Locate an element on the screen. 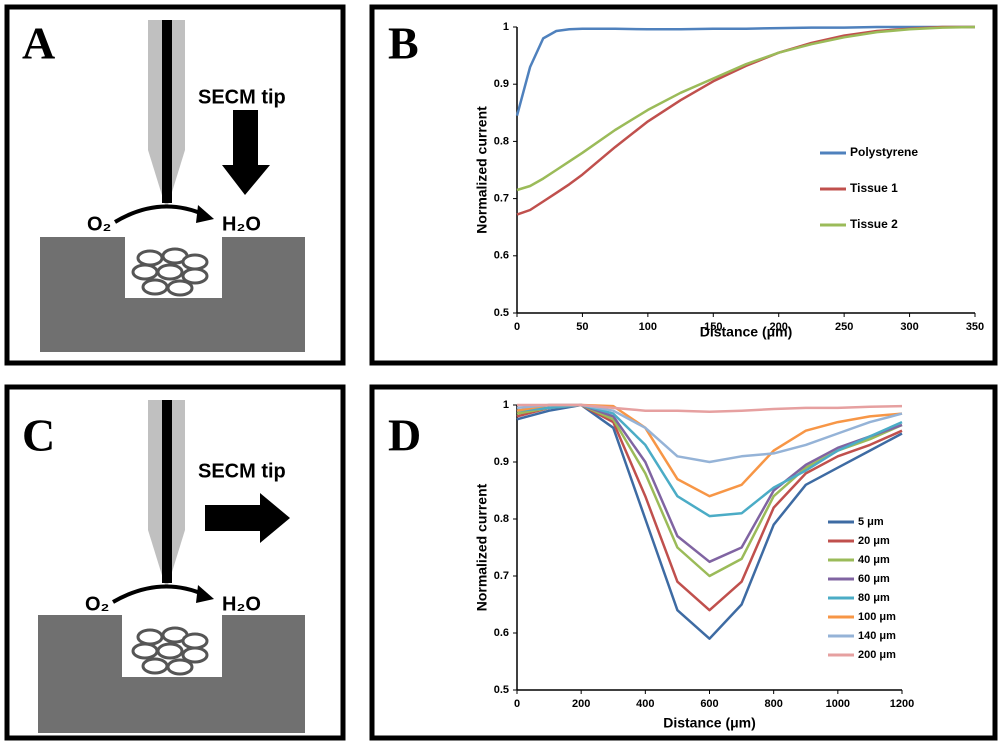 This screenshot has height=743, width=1002. panel-letter: D is located at coordinates (404, 435).